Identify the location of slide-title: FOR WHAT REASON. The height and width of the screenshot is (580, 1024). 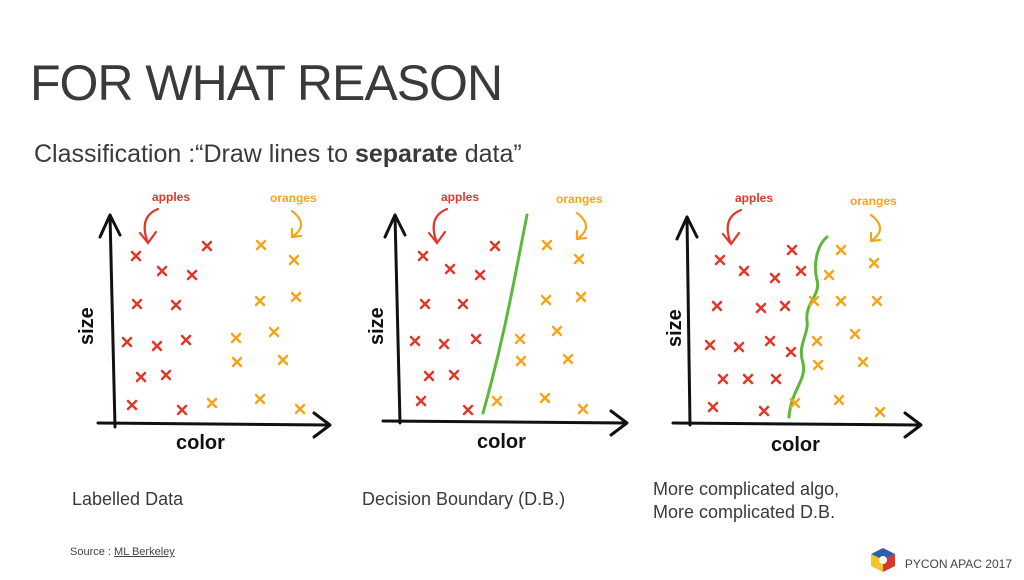
(266, 83).